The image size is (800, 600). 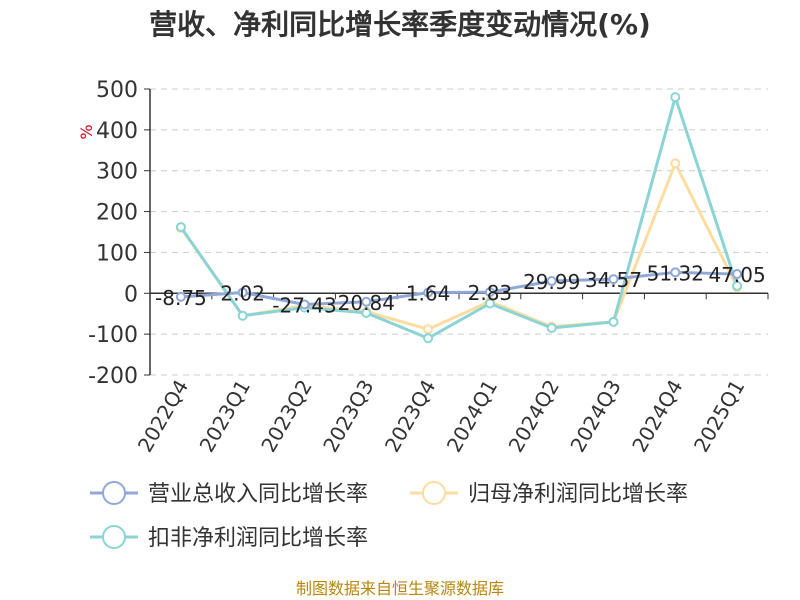 I want to click on data-label: 2.83, so click(x=490, y=293).